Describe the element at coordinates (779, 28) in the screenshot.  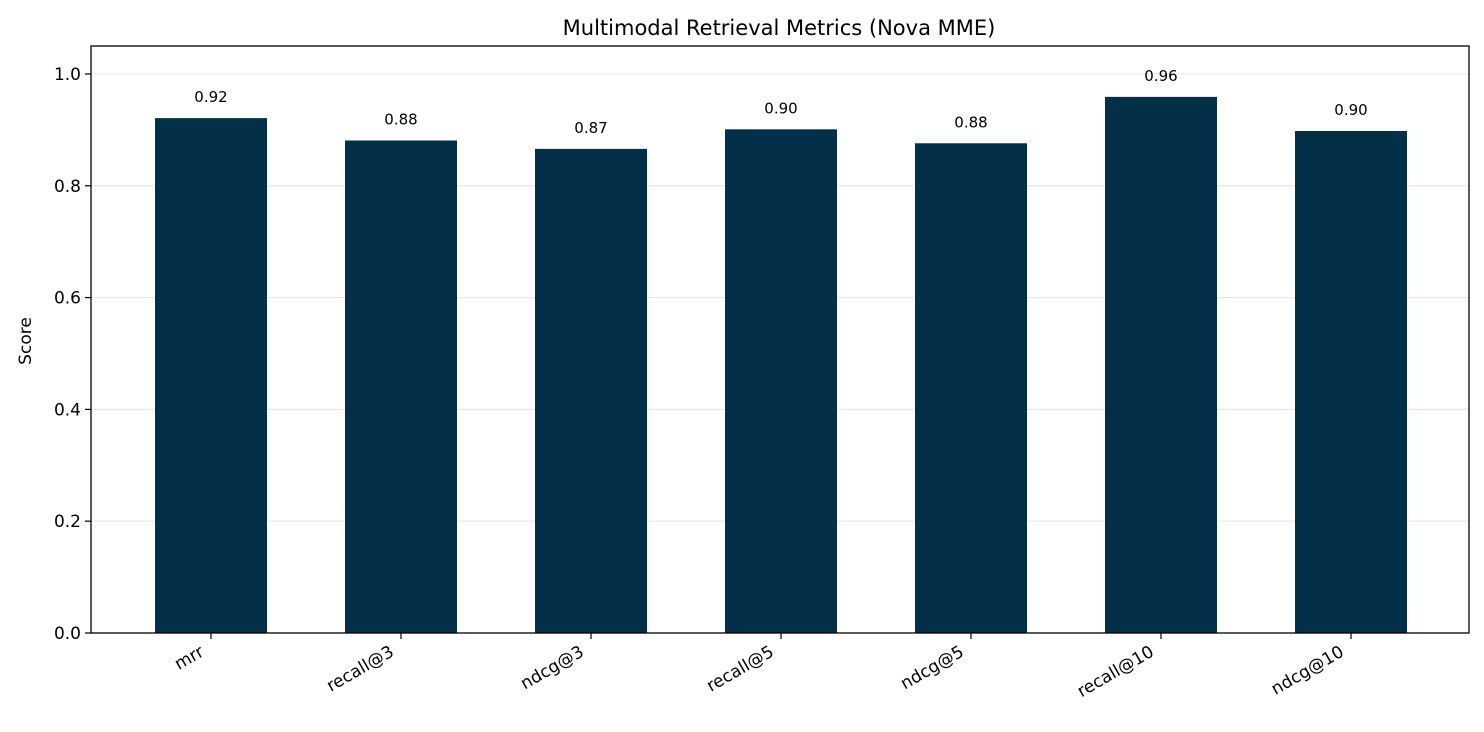
I see `chart-title: Multimodal Retrieval Metrics (Nova MME)` at that location.